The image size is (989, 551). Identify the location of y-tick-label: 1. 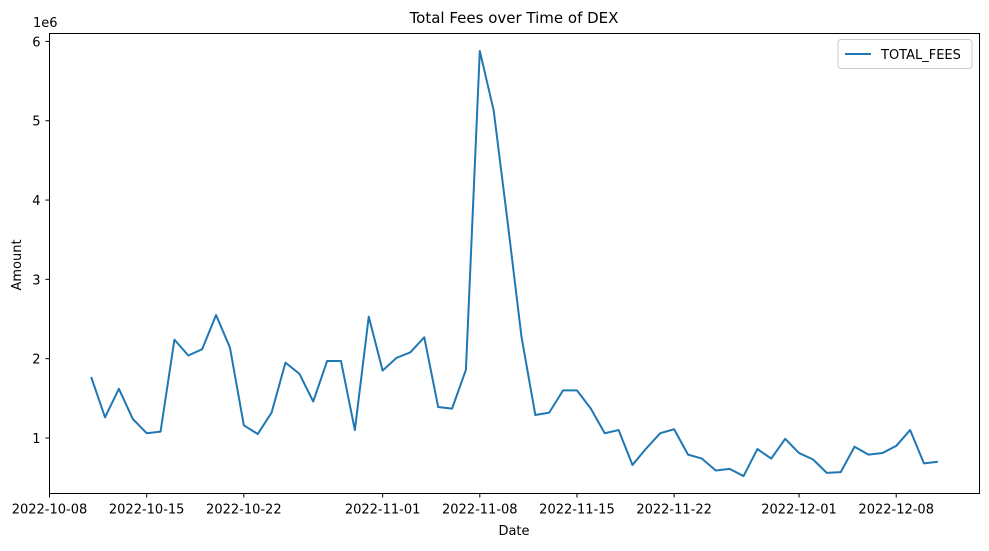
(36, 439).